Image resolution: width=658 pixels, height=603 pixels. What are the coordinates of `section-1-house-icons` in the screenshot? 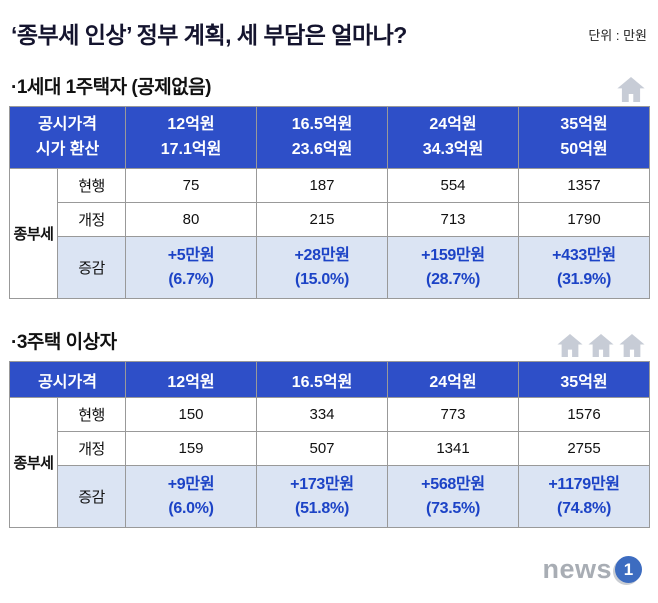 It's located at (631, 89).